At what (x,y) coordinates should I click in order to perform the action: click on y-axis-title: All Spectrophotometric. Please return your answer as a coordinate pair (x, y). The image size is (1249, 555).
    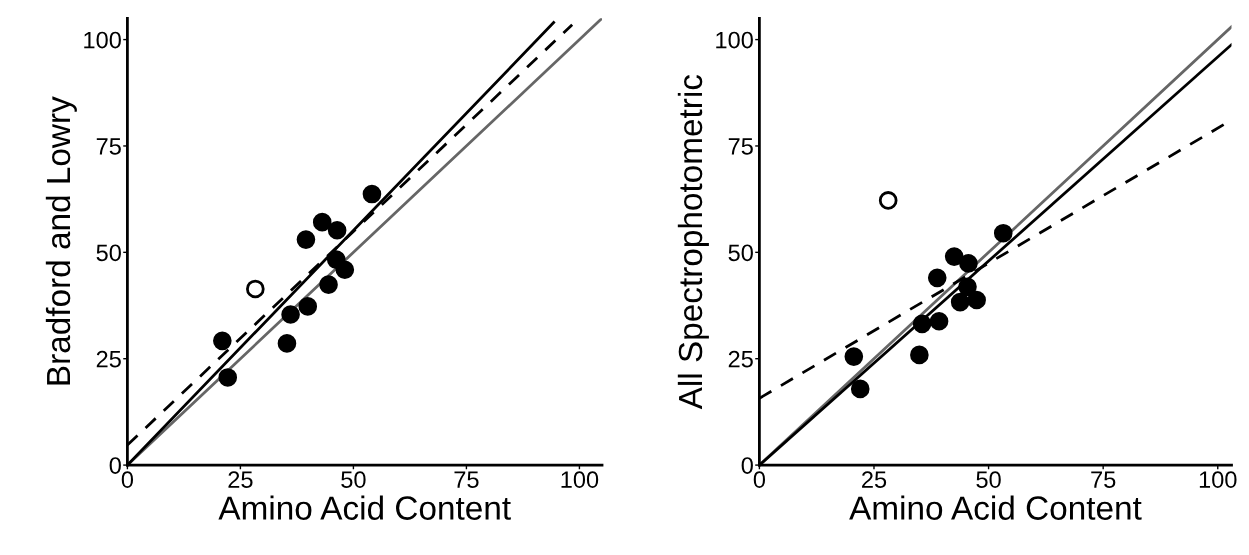
    Looking at the image, I should click on (693, 242).